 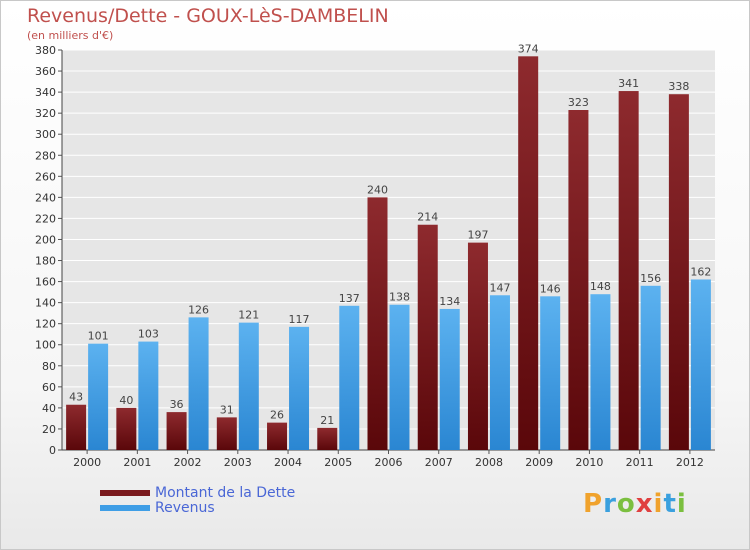 What do you see at coordinates (377, 189) in the screenshot?
I see `value-label-dette: 240` at bounding box center [377, 189].